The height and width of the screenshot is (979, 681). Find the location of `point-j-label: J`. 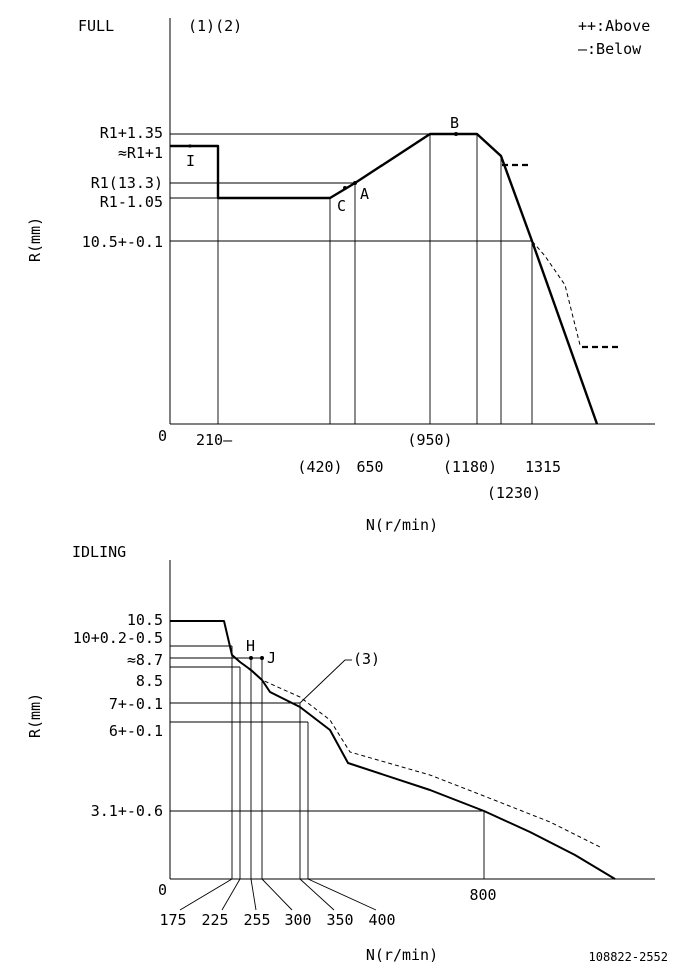

point-j-label: J is located at coordinates (271, 658).